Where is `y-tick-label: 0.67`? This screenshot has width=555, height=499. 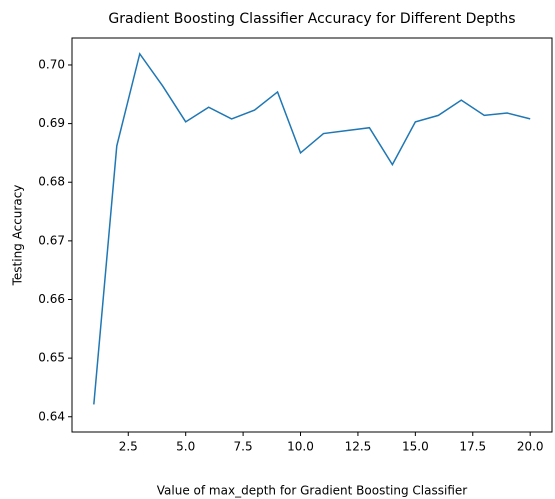
y-tick-label: 0.67 is located at coordinates (51, 240).